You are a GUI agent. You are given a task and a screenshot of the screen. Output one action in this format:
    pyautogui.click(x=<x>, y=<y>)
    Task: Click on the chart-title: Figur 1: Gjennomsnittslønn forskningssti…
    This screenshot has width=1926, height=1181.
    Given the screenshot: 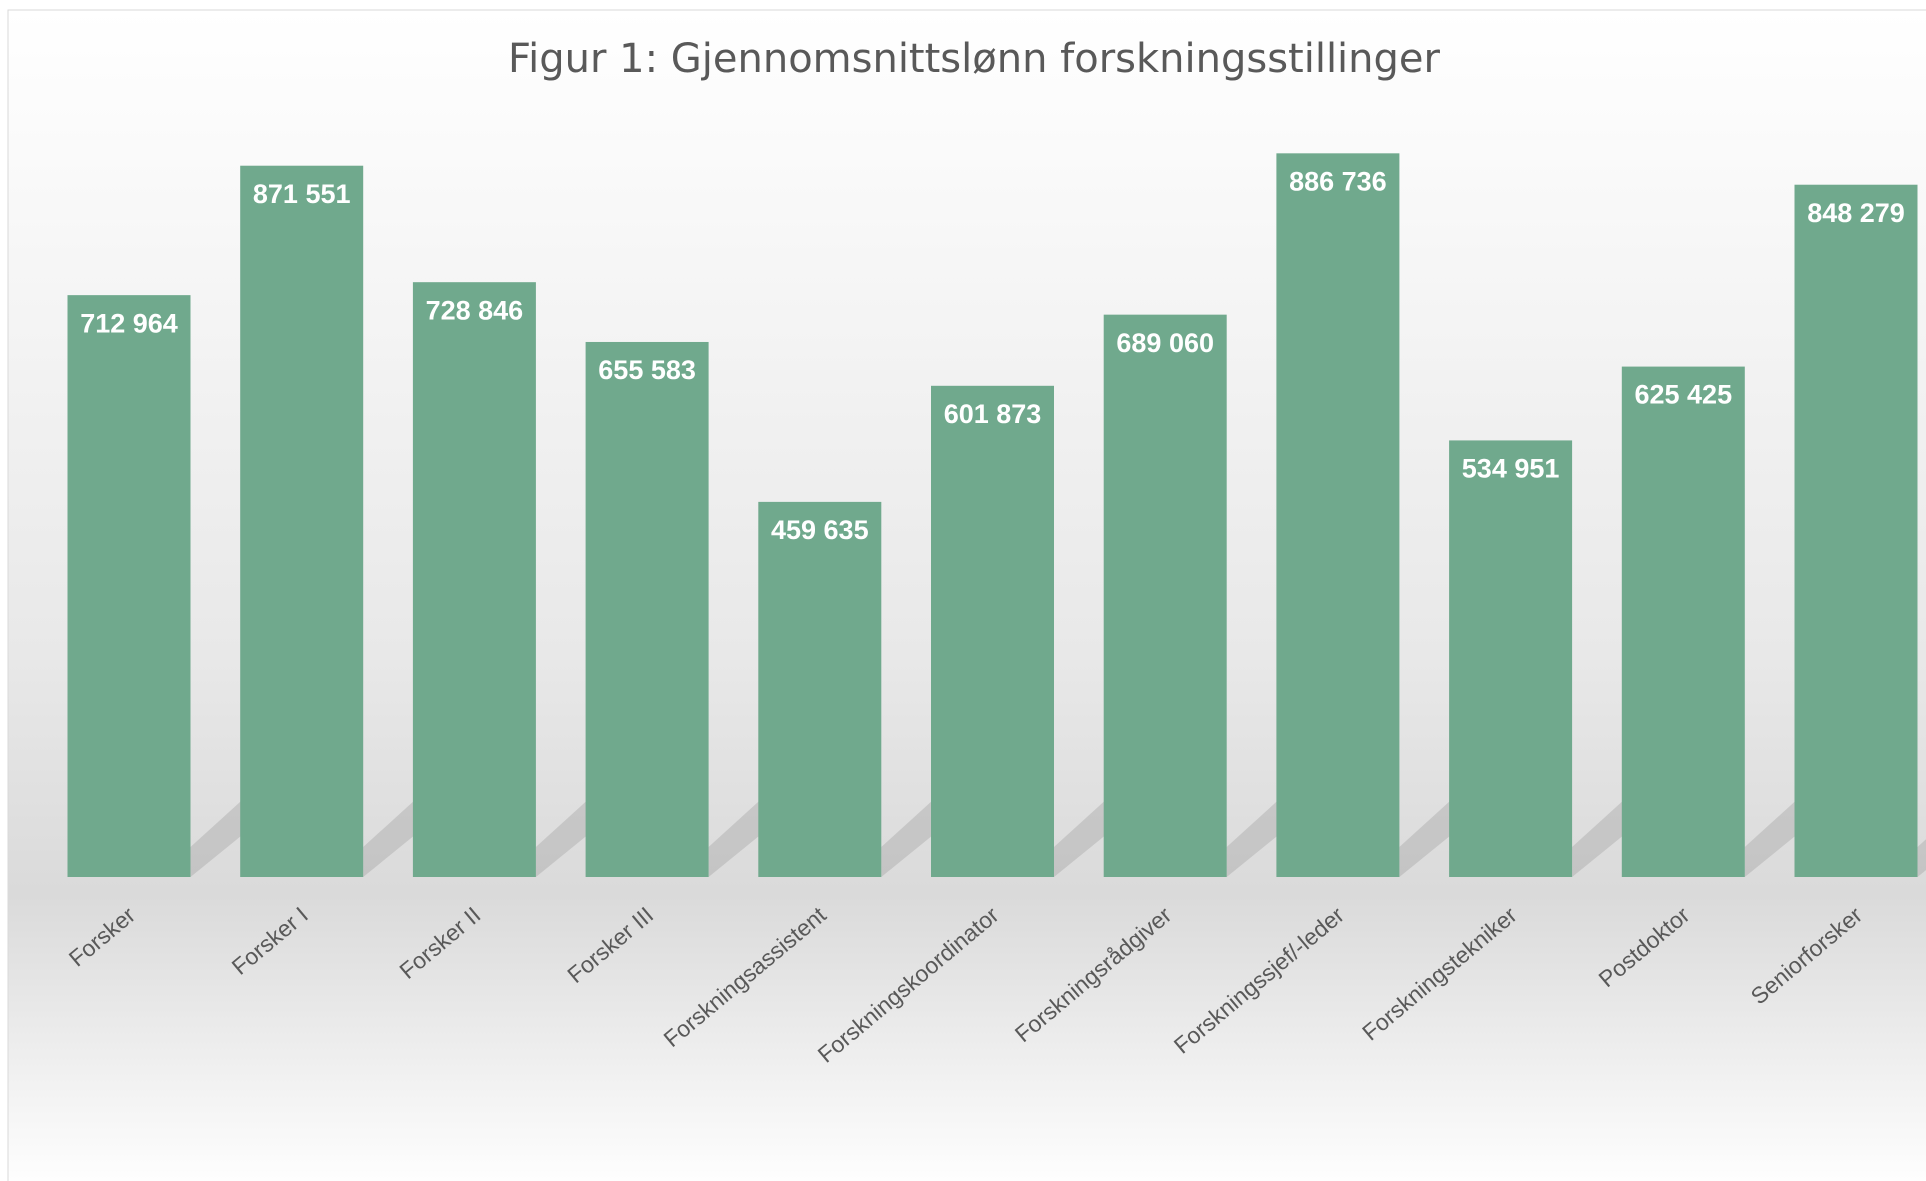 What is the action you would take?
    pyautogui.click(x=974, y=59)
    